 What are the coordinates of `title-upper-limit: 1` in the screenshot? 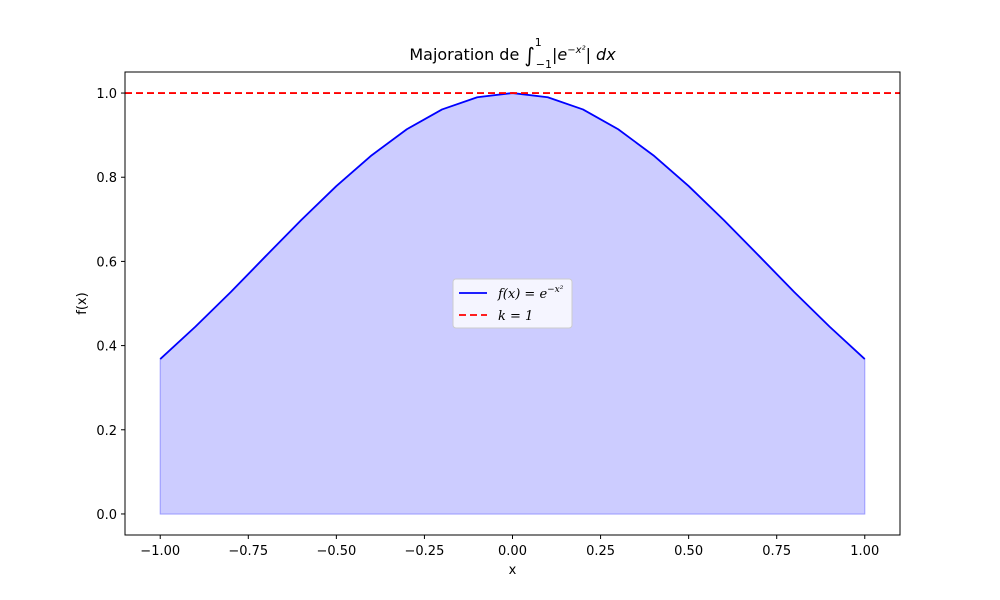 It's located at (538, 42).